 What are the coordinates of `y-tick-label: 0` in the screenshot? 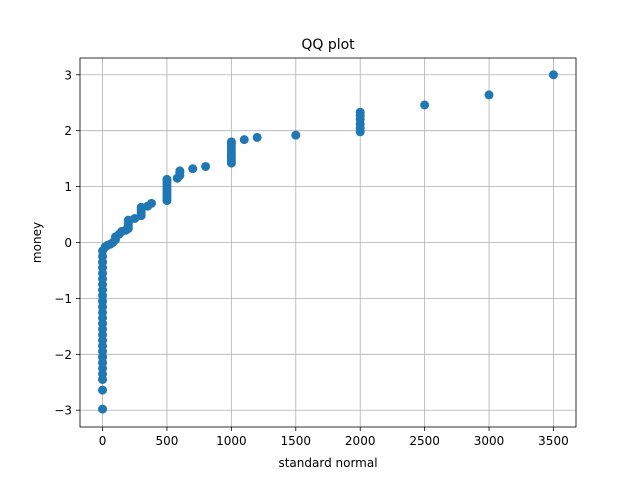 It's located at (68, 243).